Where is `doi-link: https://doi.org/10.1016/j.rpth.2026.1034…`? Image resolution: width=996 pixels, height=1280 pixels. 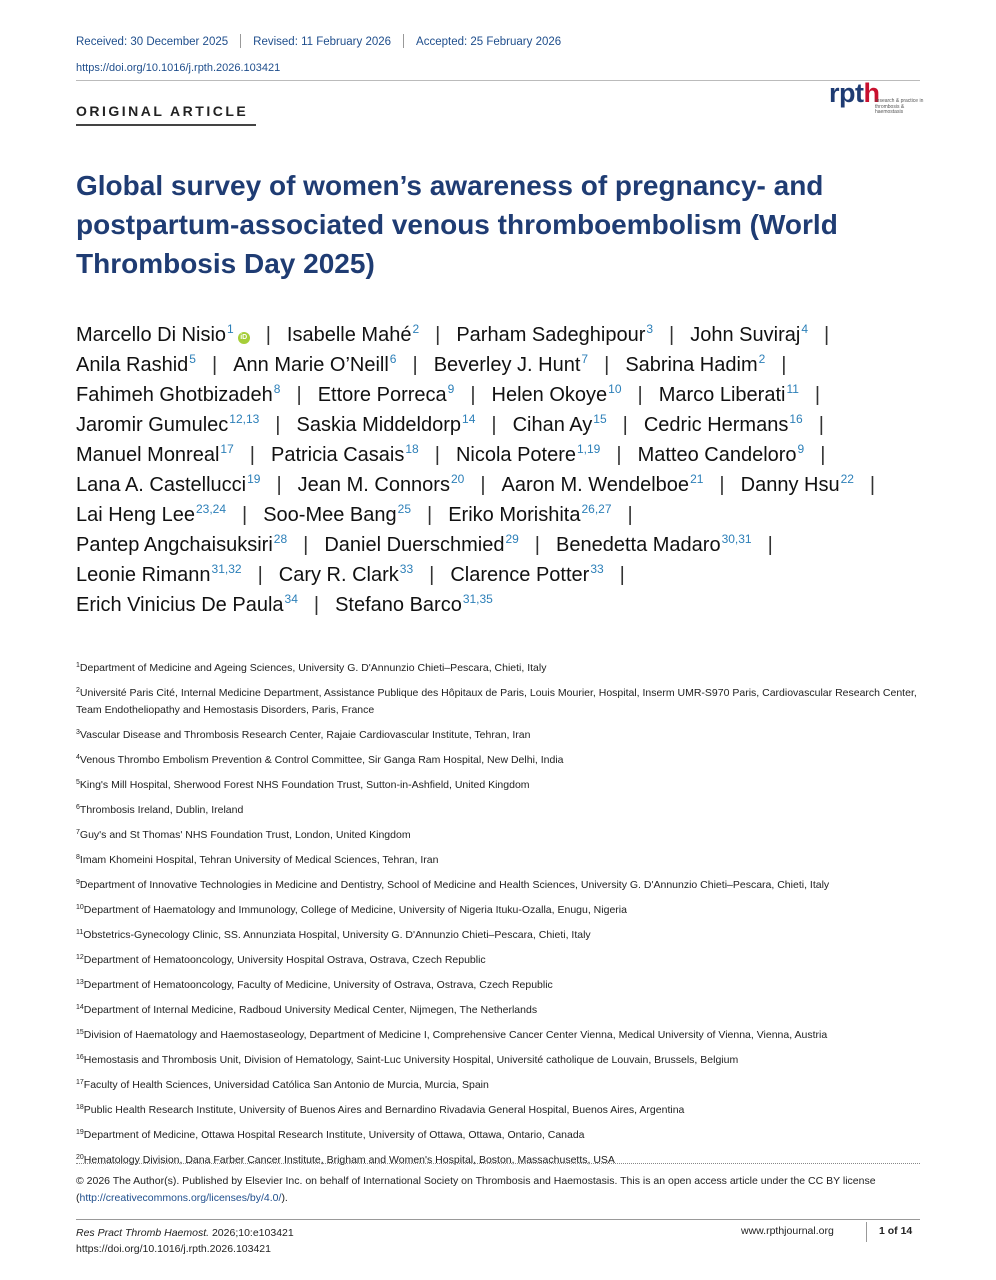 doi-link: https://doi.org/10.1016/j.rpth.2026.1034… is located at coordinates (178, 68).